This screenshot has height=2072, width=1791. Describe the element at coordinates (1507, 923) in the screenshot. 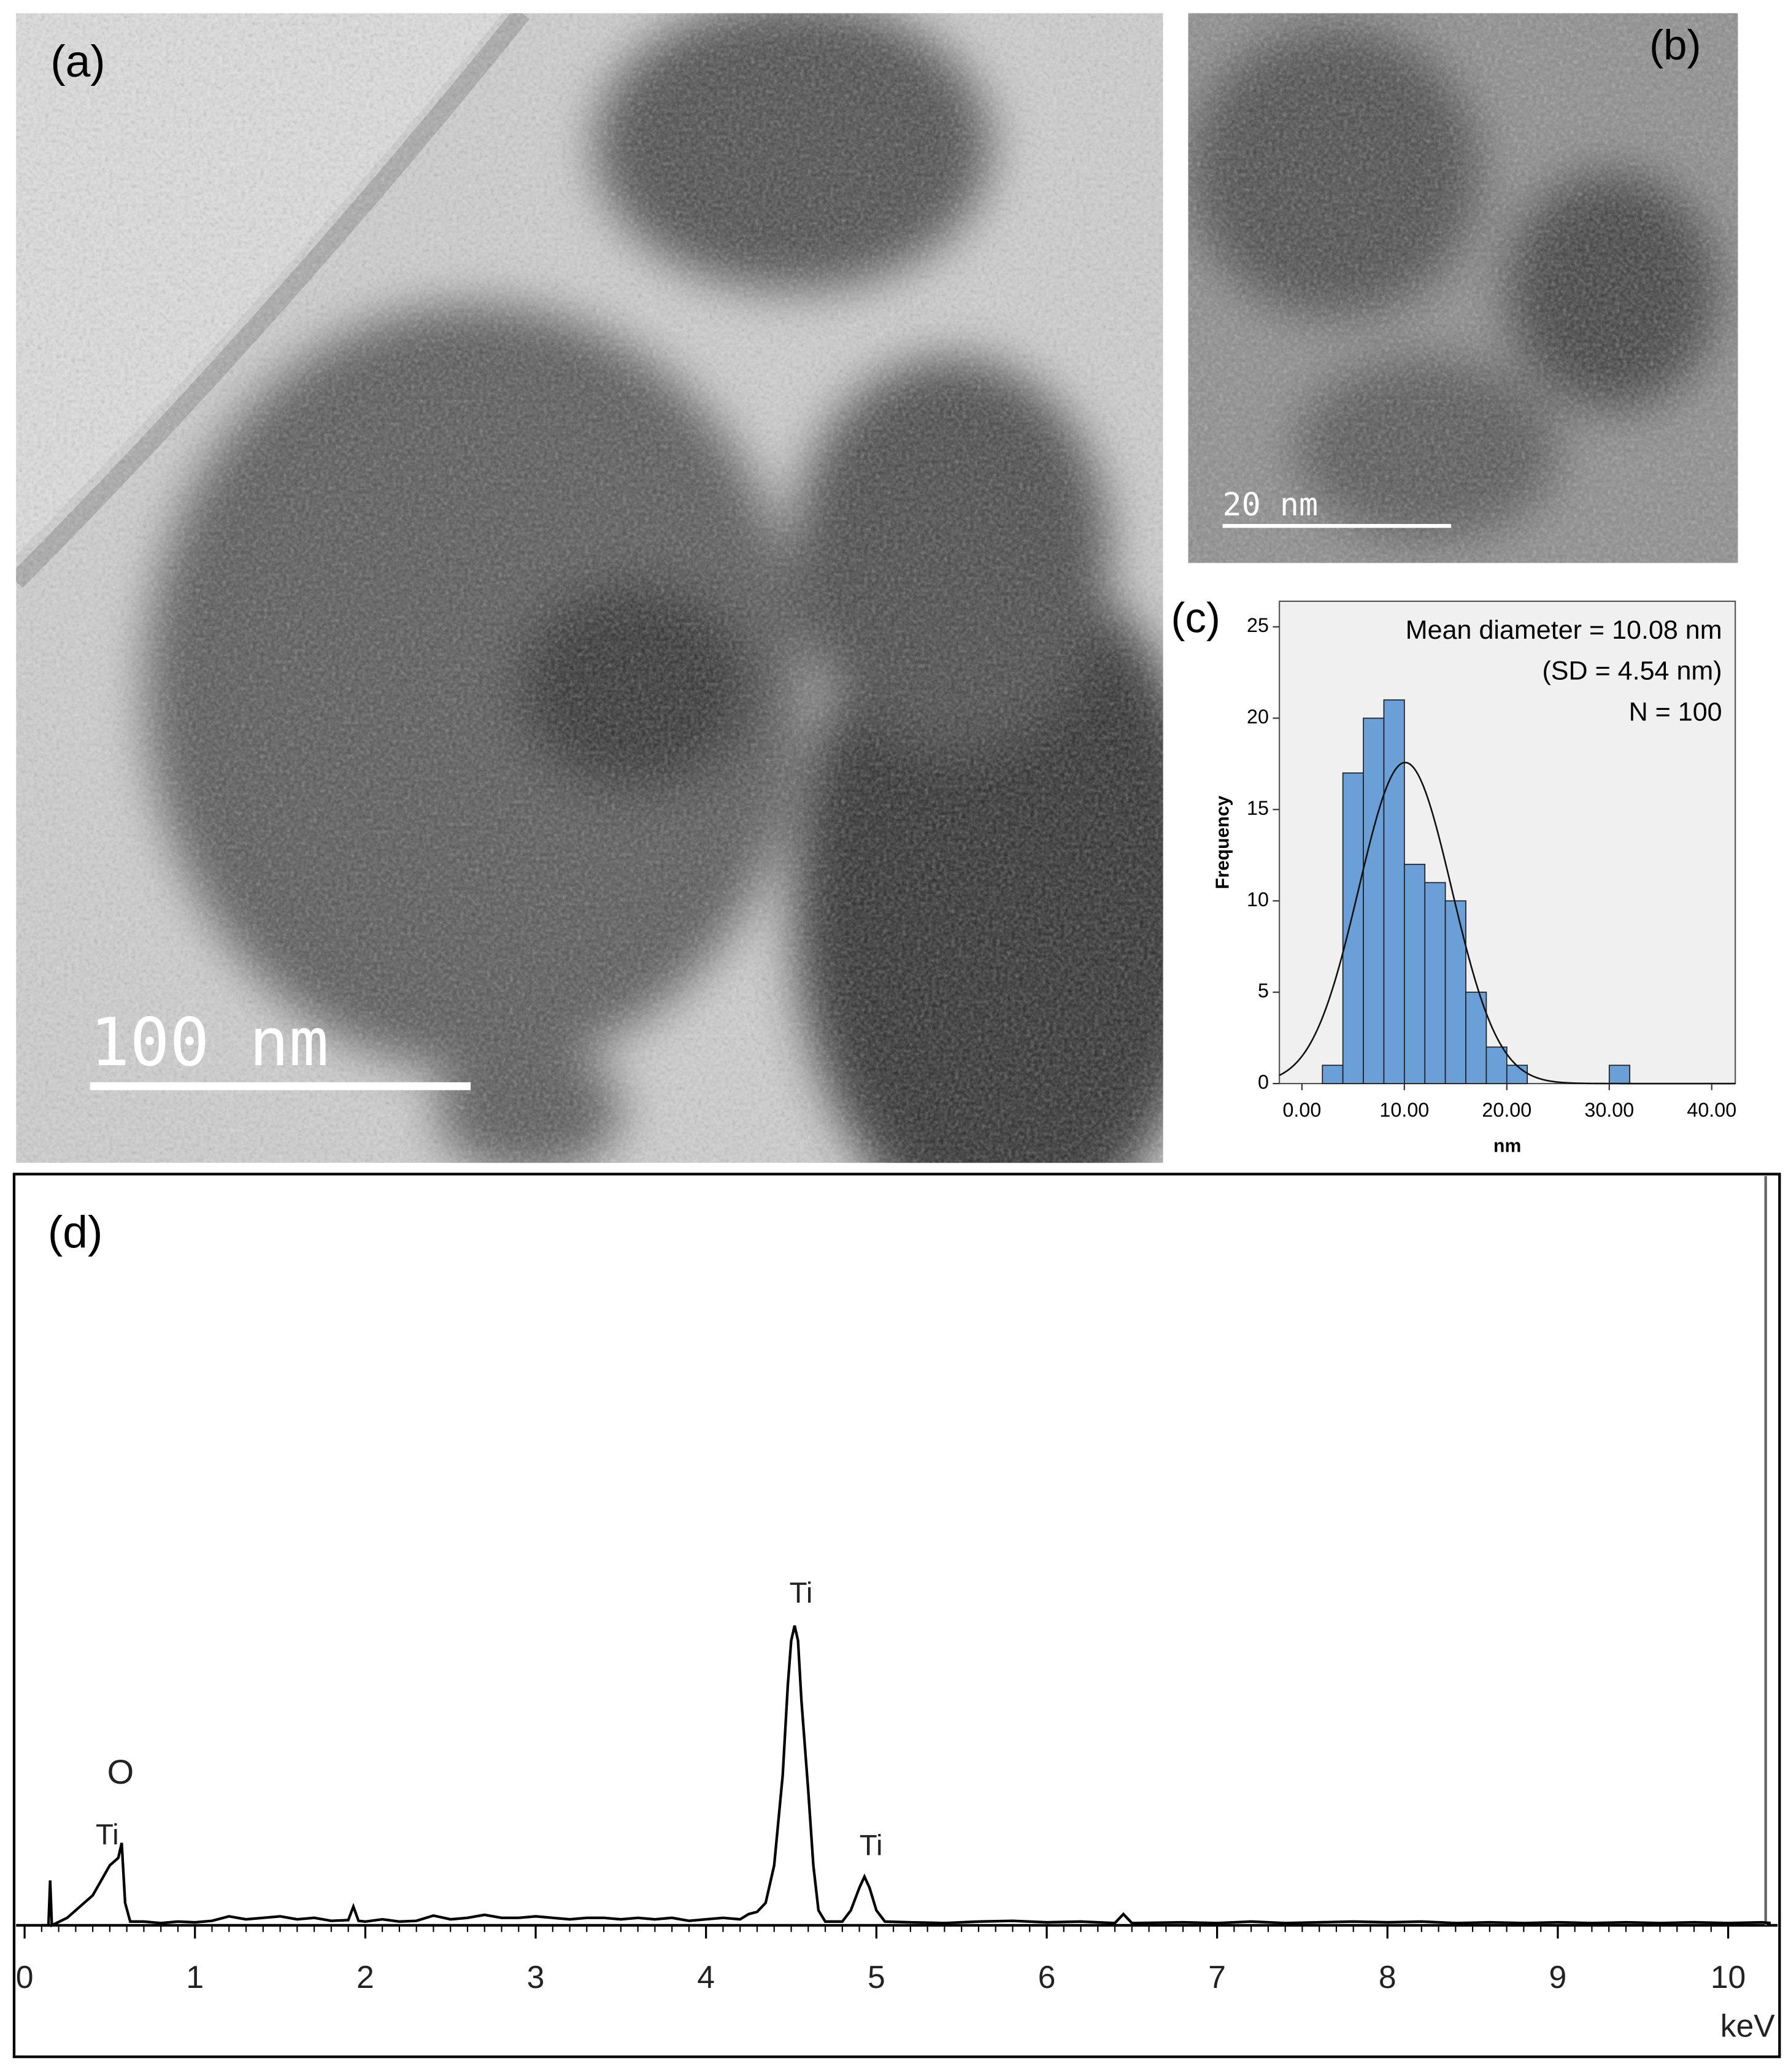

I see `fit-curve` at that location.